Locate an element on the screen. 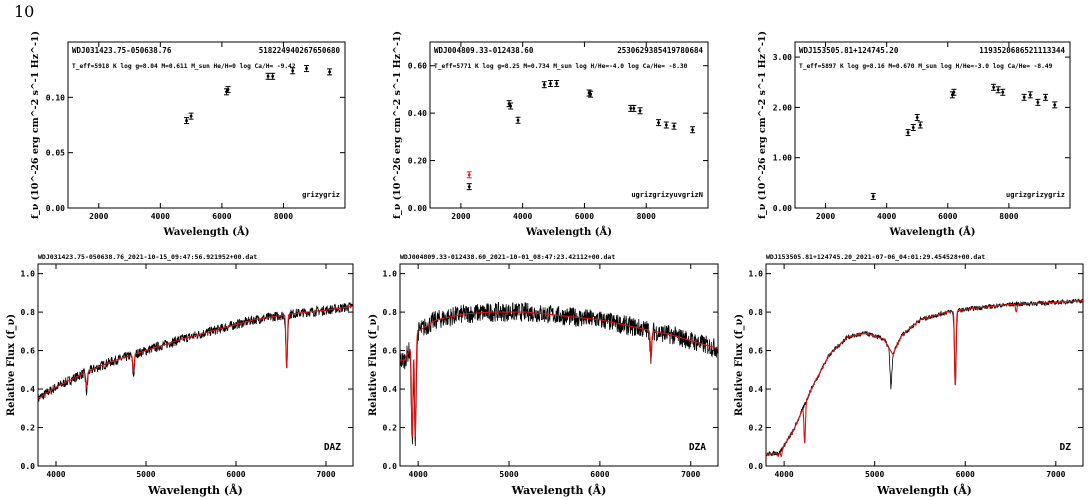 This screenshot has height=500, width=1090. star-name: WDJ153505.81+124745.20 is located at coordinates (849, 50).